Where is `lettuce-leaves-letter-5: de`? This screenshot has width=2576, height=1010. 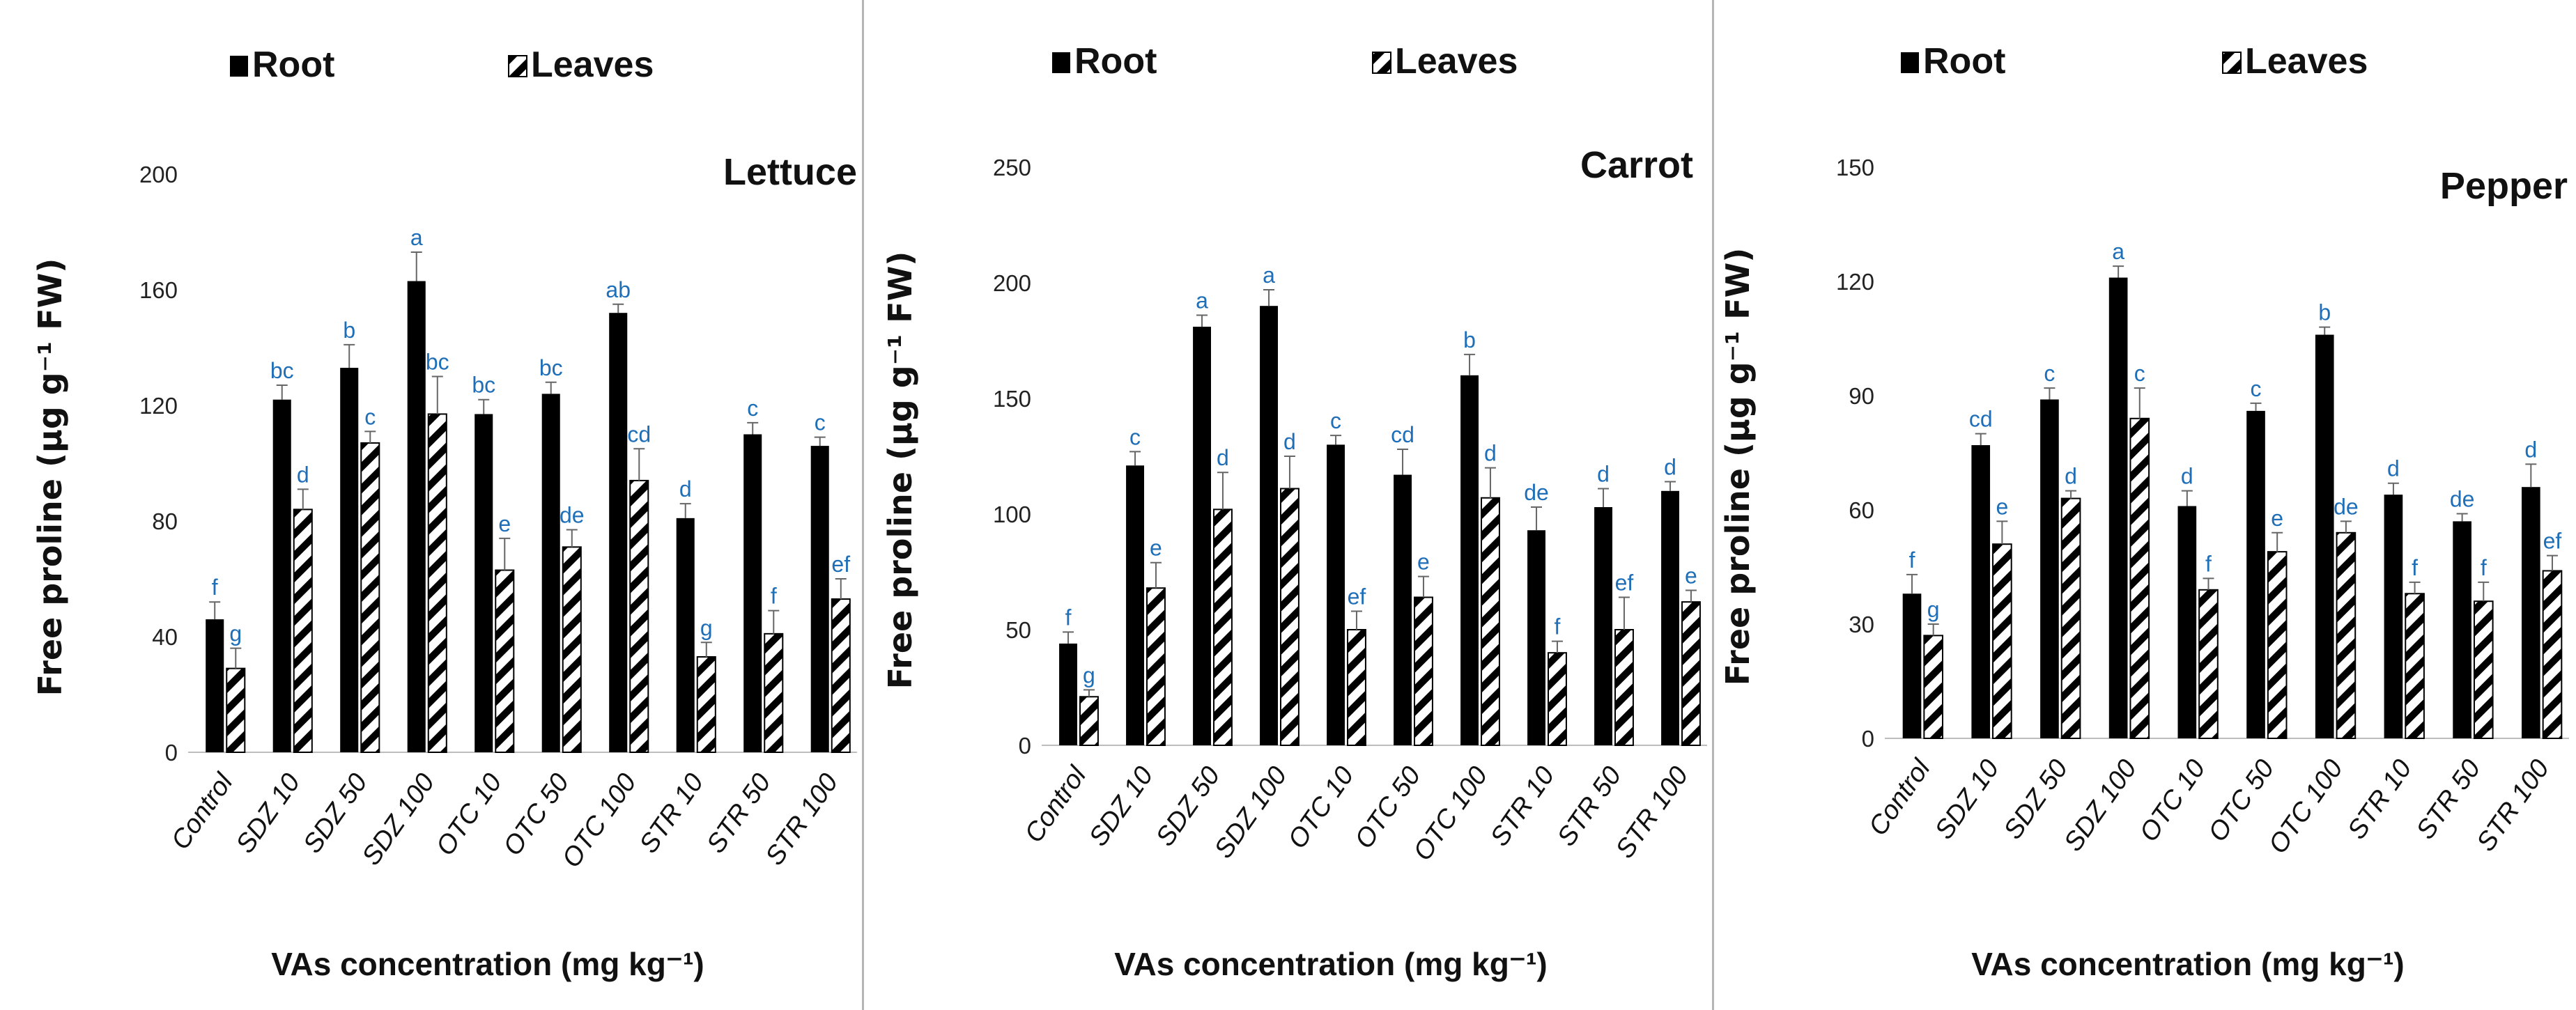 lettuce-leaves-letter-5: de is located at coordinates (572, 514).